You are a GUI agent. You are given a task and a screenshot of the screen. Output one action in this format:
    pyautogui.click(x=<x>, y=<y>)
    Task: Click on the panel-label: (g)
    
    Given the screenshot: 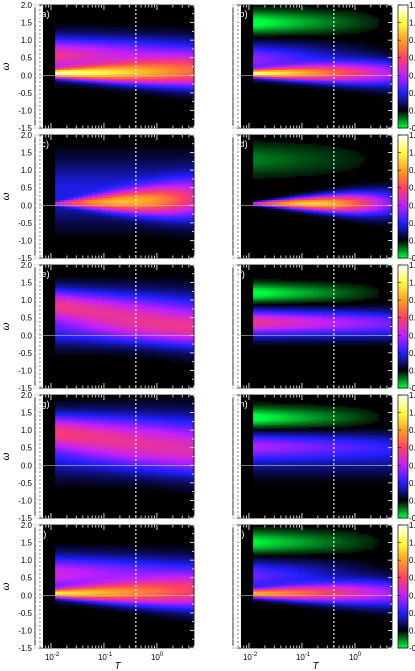 What is the action you would take?
    pyautogui.click(x=44, y=404)
    